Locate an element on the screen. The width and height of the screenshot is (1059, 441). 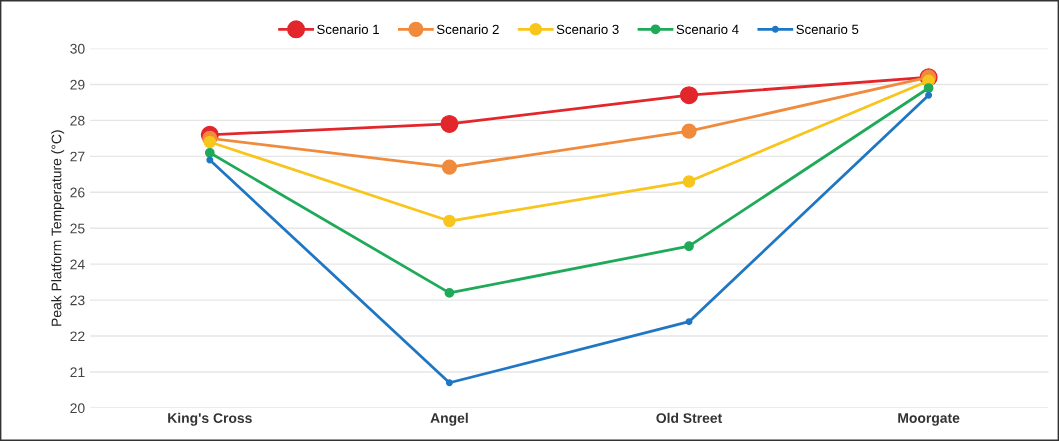
x-tick-label: King's Cross is located at coordinates (210, 419).